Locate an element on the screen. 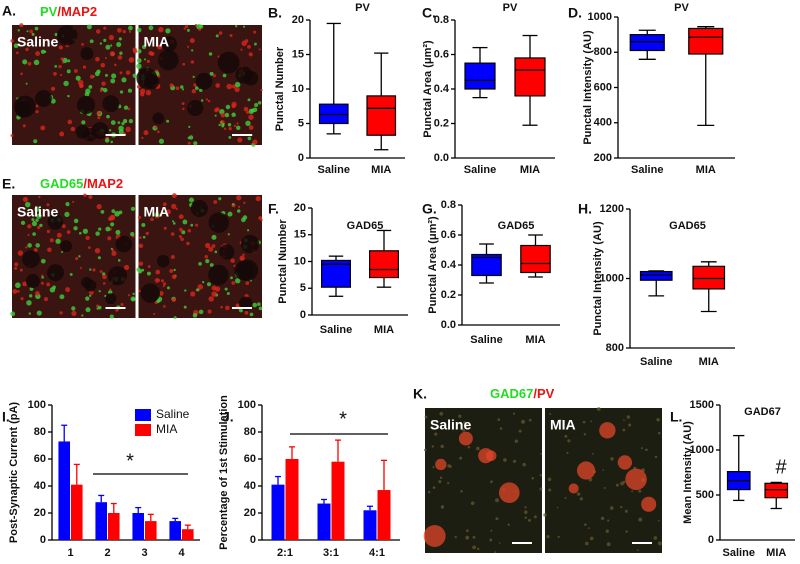  box is located at coordinates (709, 277).